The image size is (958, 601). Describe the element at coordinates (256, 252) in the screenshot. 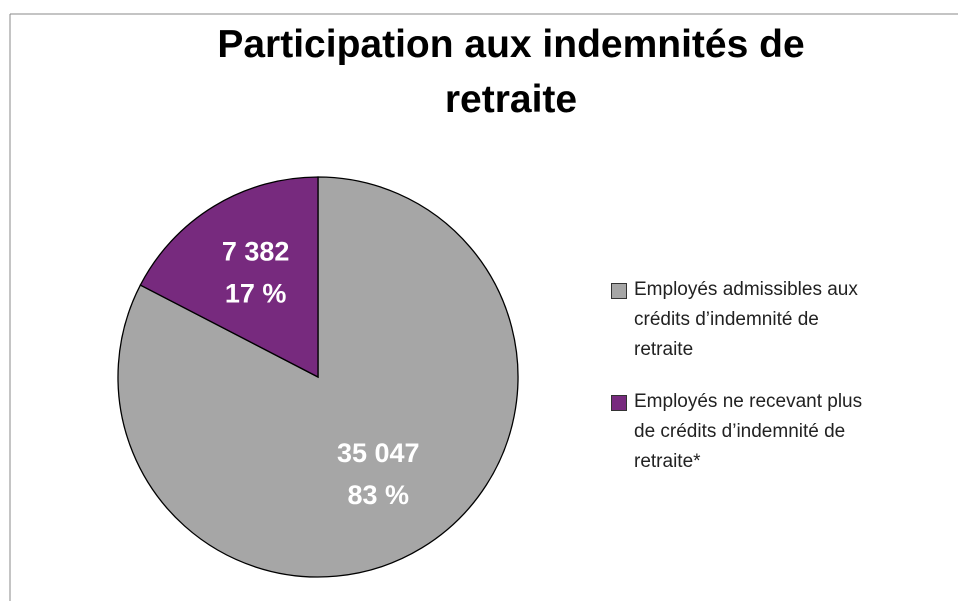

I see `data-label: 7 382` at that location.